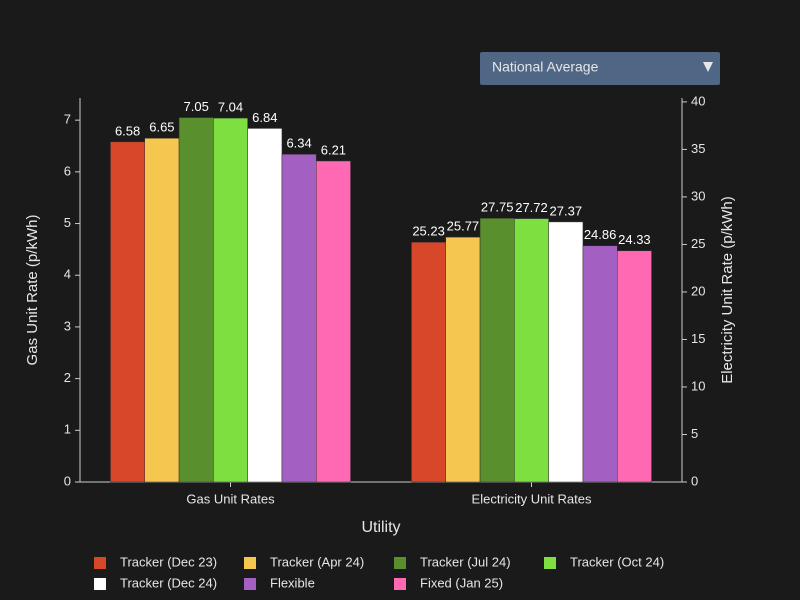  Describe the element at coordinates (67, 480) in the screenshot. I see `y-tick-label: 0` at that location.